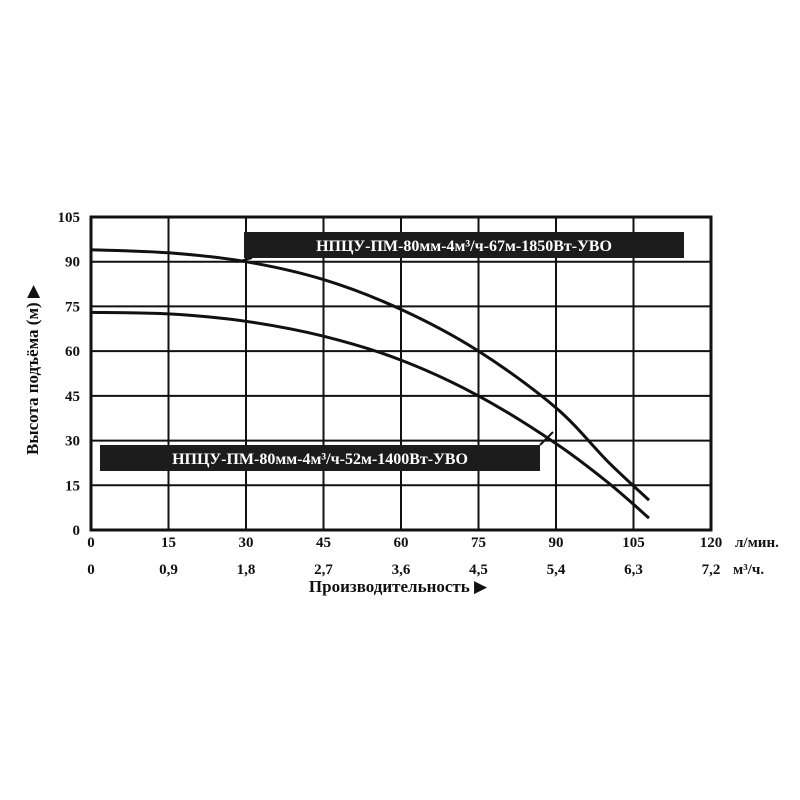  Describe the element at coordinates (711, 543) in the screenshot. I see `x-tick-label-primary: 120` at that location.